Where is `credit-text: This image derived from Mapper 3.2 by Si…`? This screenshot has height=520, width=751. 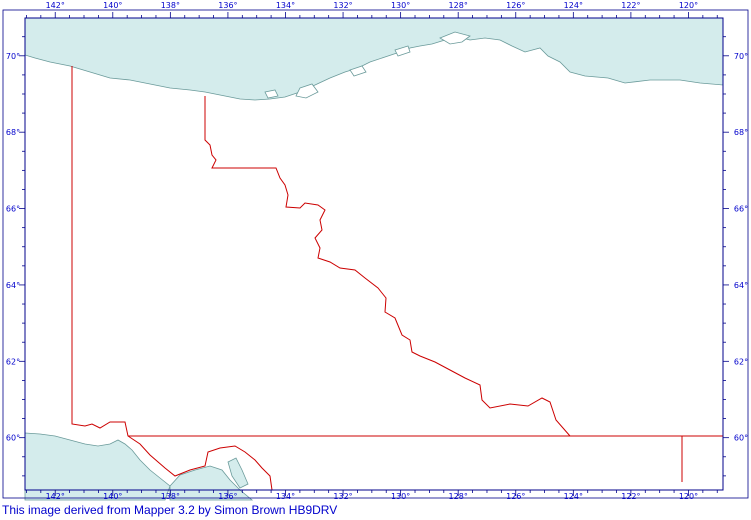
credit-text: This image derived from Mapper 3.2 by Si… is located at coordinates (170, 510).